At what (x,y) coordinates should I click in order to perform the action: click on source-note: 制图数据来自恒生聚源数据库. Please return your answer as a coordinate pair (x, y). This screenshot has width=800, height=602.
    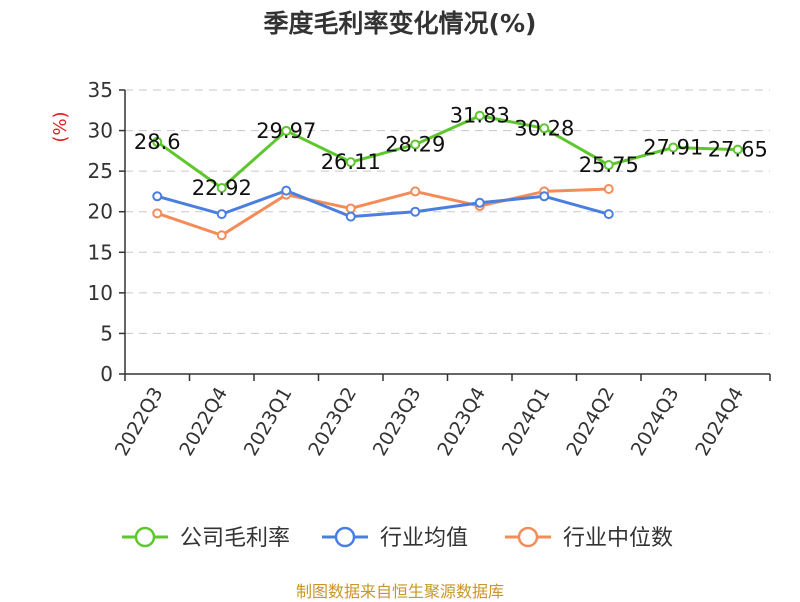
    Looking at the image, I should click on (399, 591).